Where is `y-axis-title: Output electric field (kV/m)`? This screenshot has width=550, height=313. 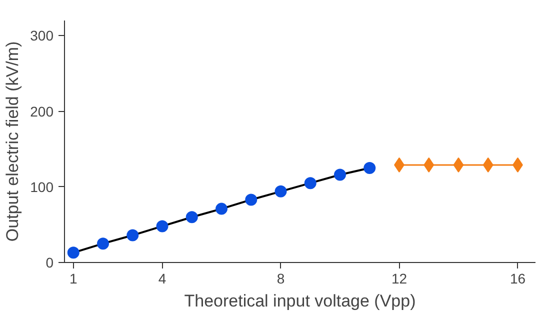 y-axis-title: Output electric field (kV/m) is located at coordinates (12, 141).